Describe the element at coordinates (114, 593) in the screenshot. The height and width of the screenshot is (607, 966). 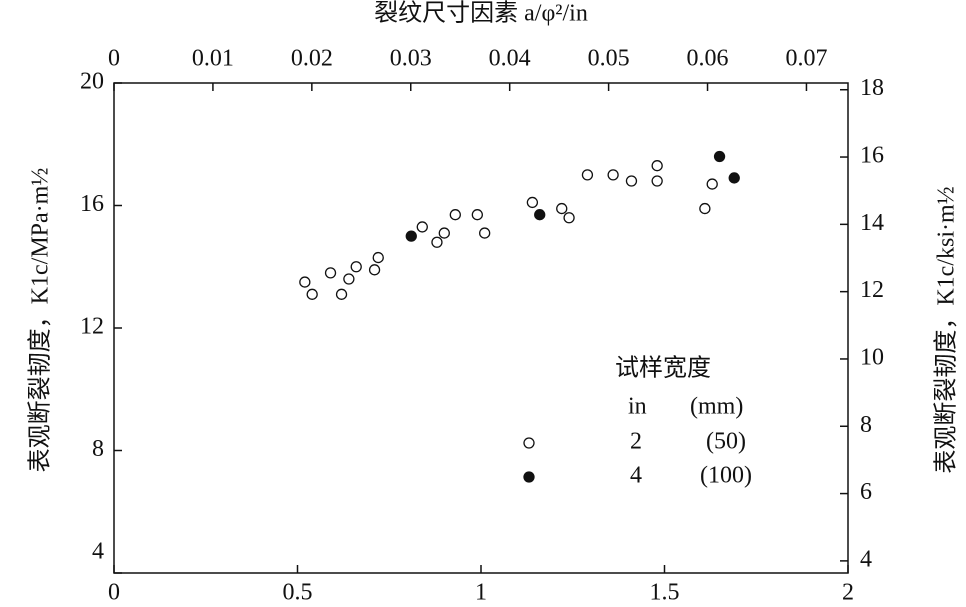
I see `x-tick-label: 0` at that location.